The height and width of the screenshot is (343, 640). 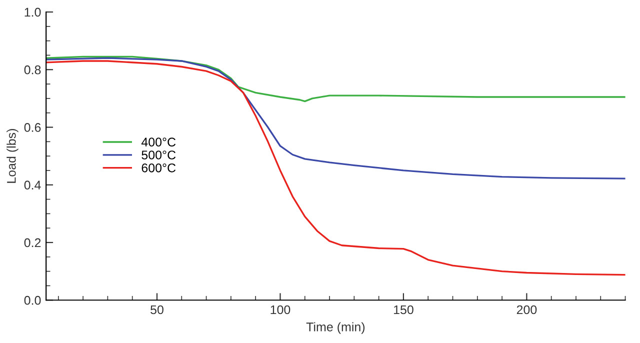 What do you see at coordinates (159, 155) in the screenshot?
I see `legend-label: 500°C` at bounding box center [159, 155].